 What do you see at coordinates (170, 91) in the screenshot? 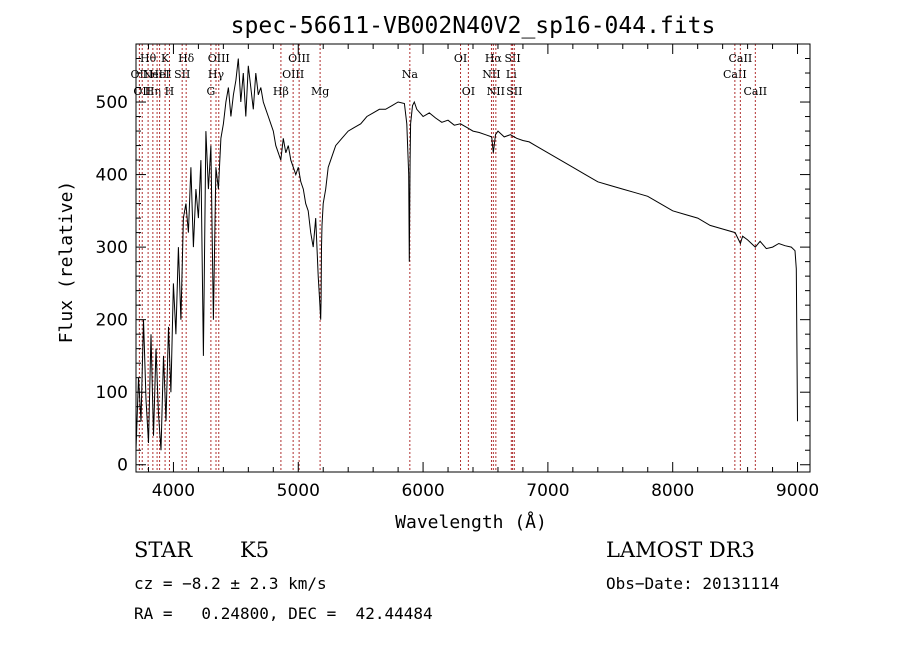
I see `line-label: H` at bounding box center [170, 91].